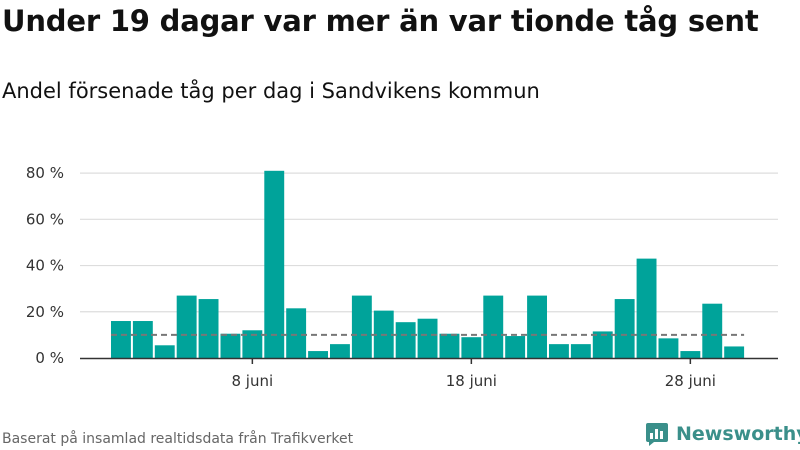  I want to click on bar-chart-logo-icon, so click(657, 434).